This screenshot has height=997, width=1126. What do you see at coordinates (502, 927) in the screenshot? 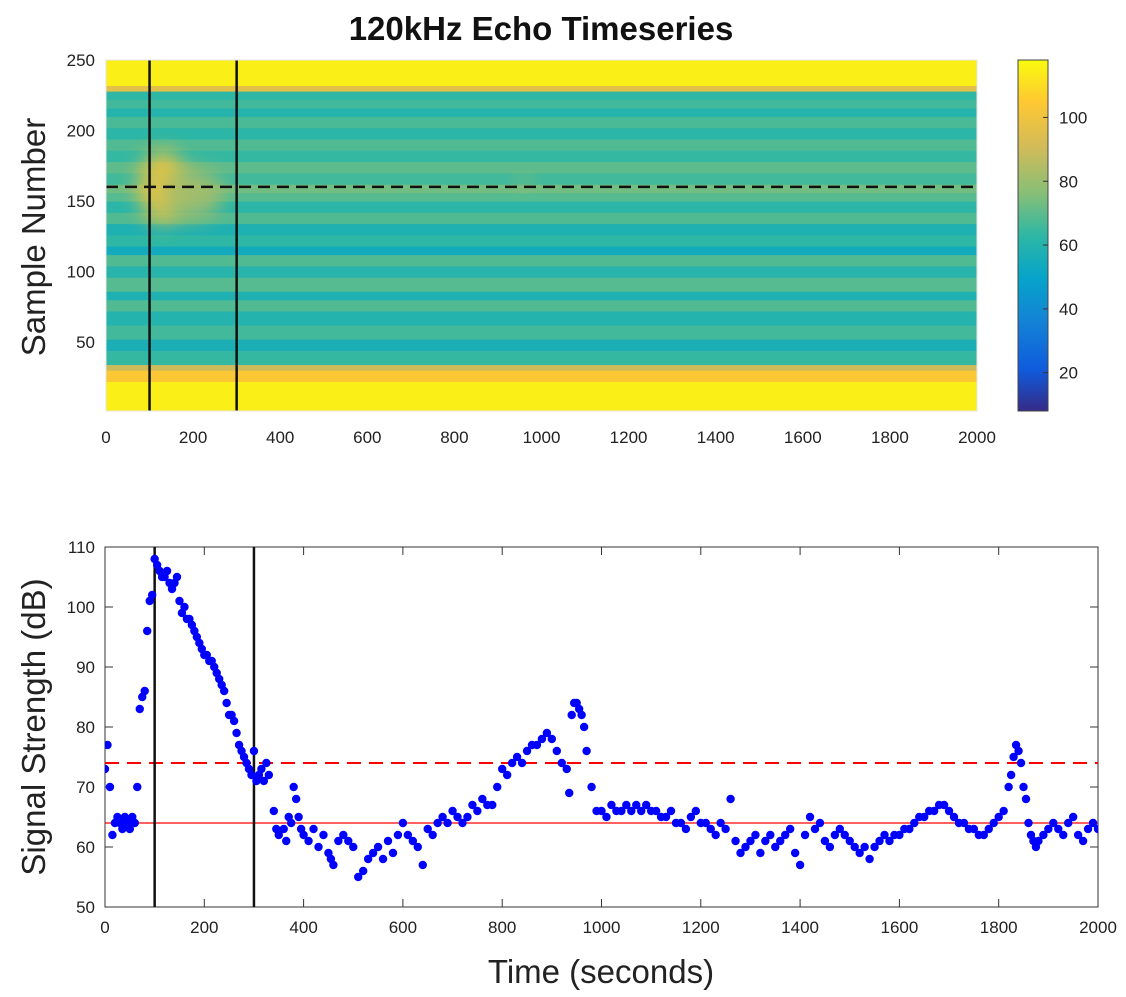
I see `scatter-x-tick-label: 800` at bounding box center [502, 927].